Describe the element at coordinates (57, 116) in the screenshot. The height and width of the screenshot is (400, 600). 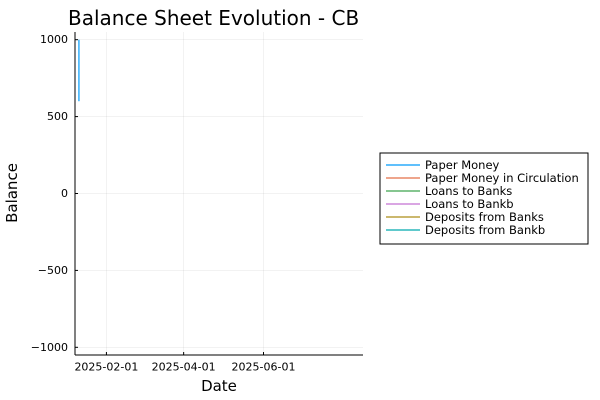
I see `y-tick-label: 500` at that location.